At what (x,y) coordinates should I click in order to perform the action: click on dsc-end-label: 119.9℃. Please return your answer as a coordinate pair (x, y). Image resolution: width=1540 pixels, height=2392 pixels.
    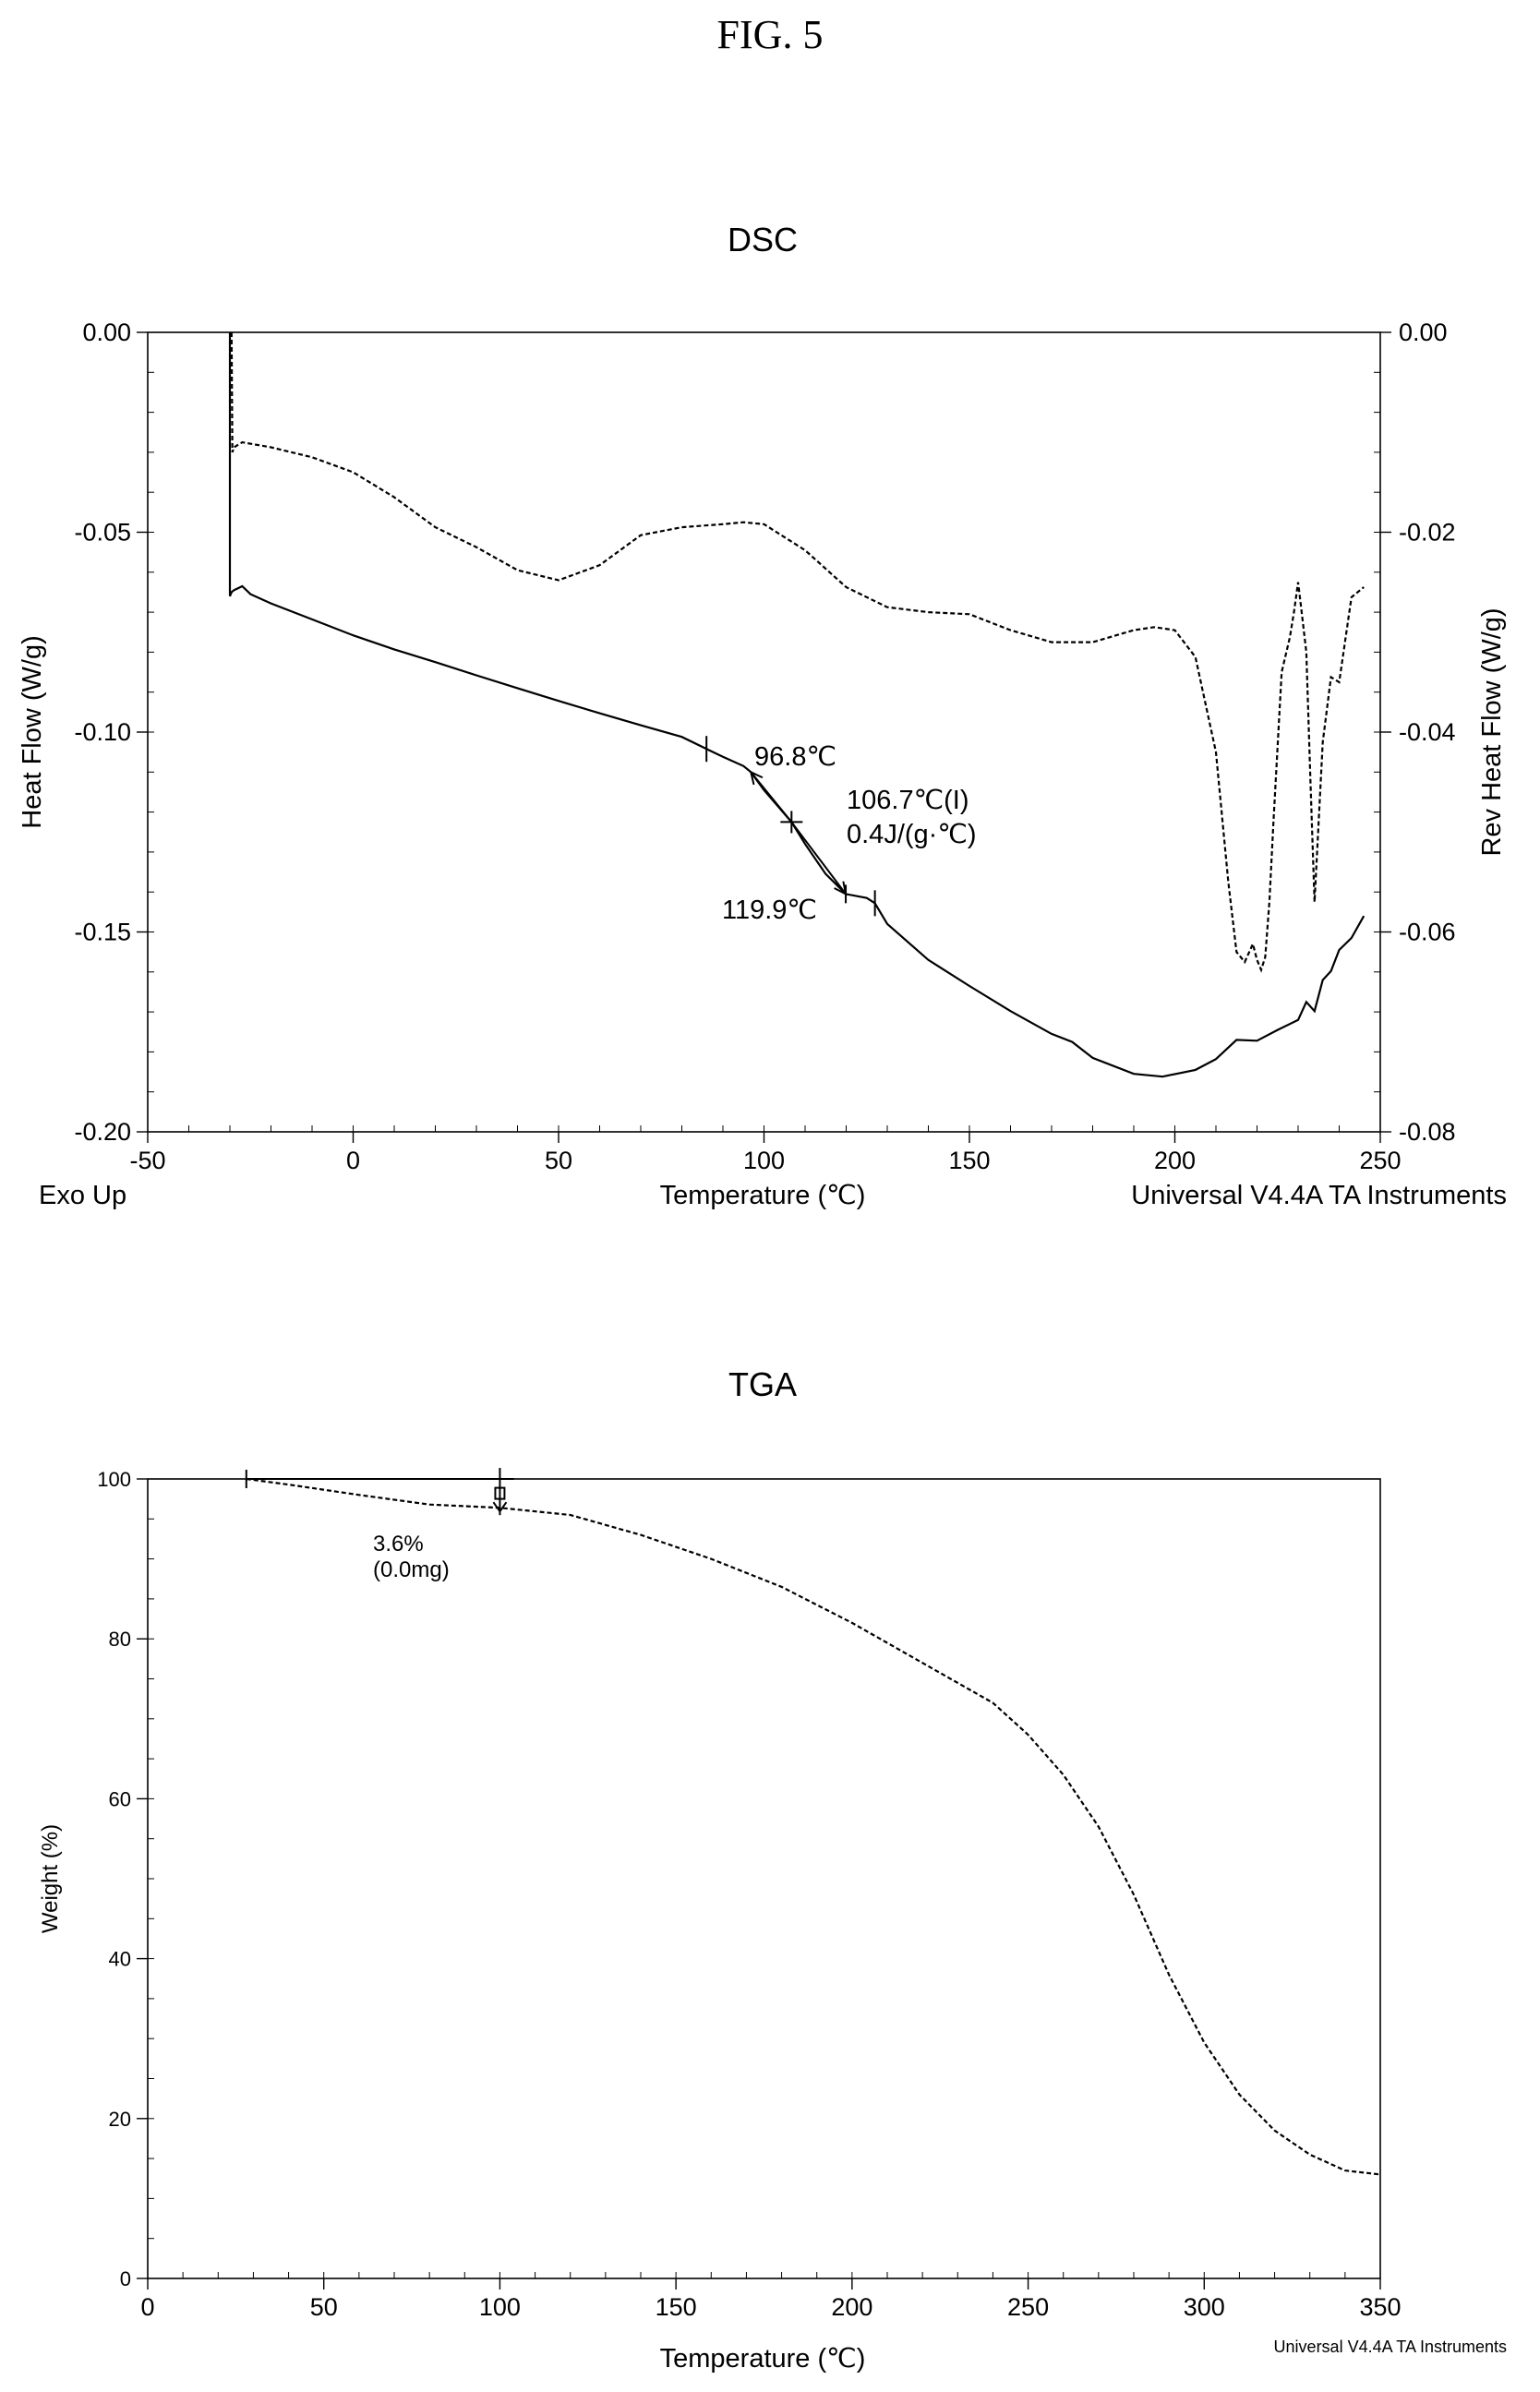
    Looking at the image, I should click on (769, 910).